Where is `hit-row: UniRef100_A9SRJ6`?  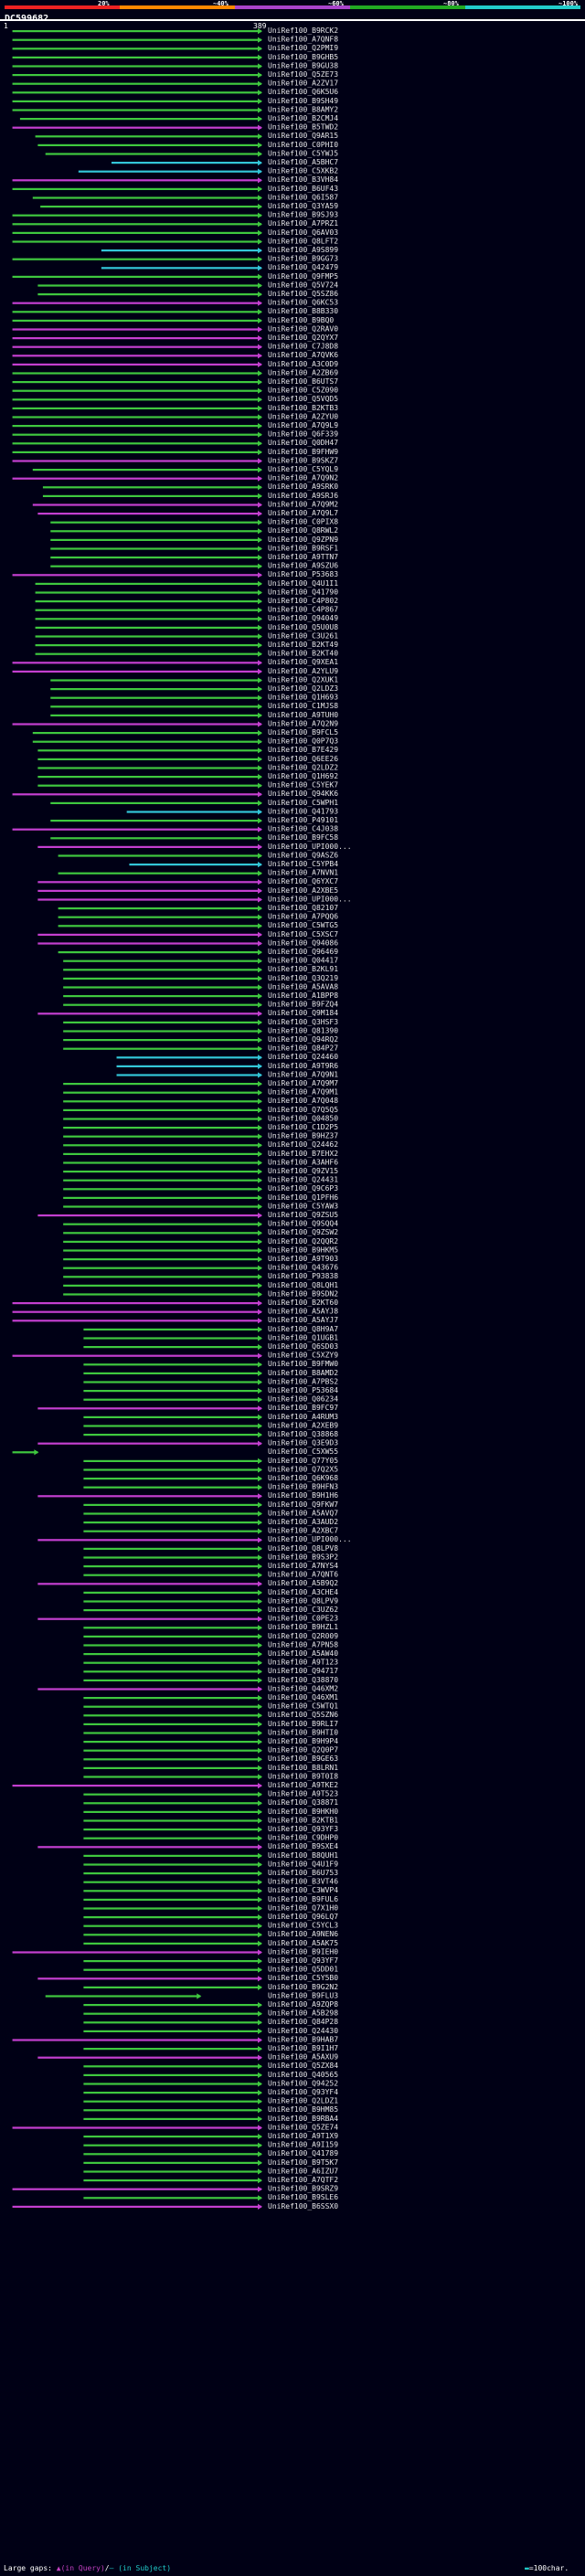 hit-row: UniRef100_A9SRJ6 is located at coordinates (190, 496).